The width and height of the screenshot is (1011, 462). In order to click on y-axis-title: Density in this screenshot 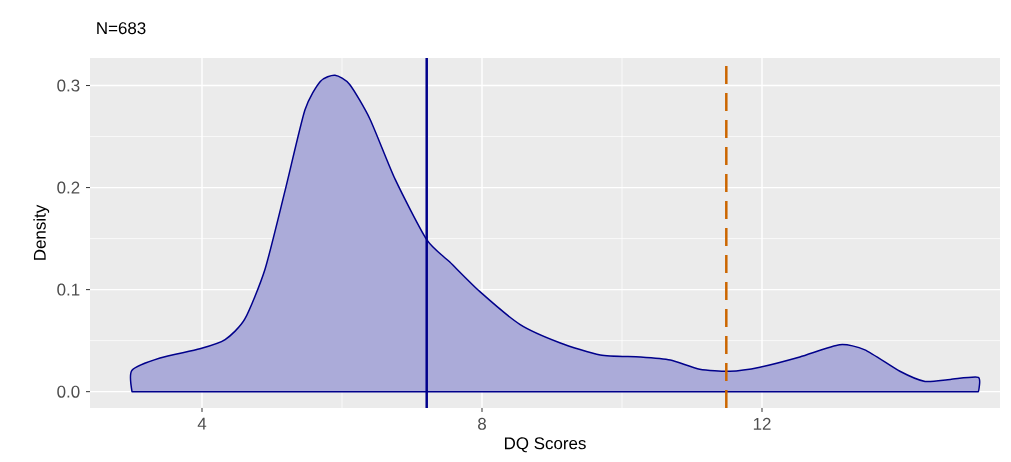, I will do `click(41, 232)`.